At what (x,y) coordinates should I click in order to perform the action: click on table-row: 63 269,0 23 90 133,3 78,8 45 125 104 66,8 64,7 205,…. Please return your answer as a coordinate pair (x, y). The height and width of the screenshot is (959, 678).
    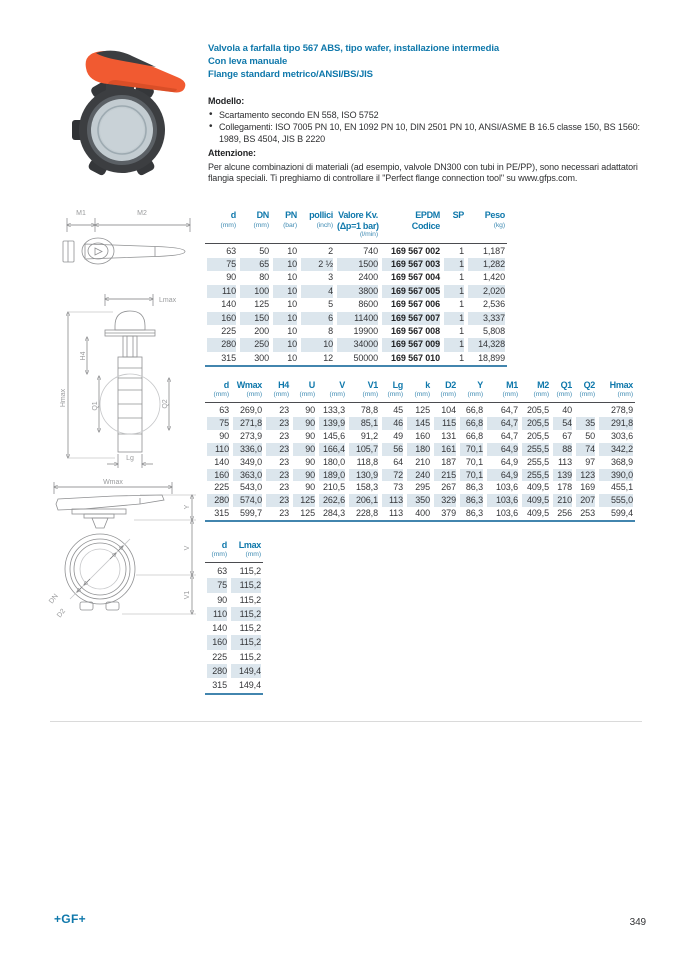
    Looking at the image, I should click on (420, 409).